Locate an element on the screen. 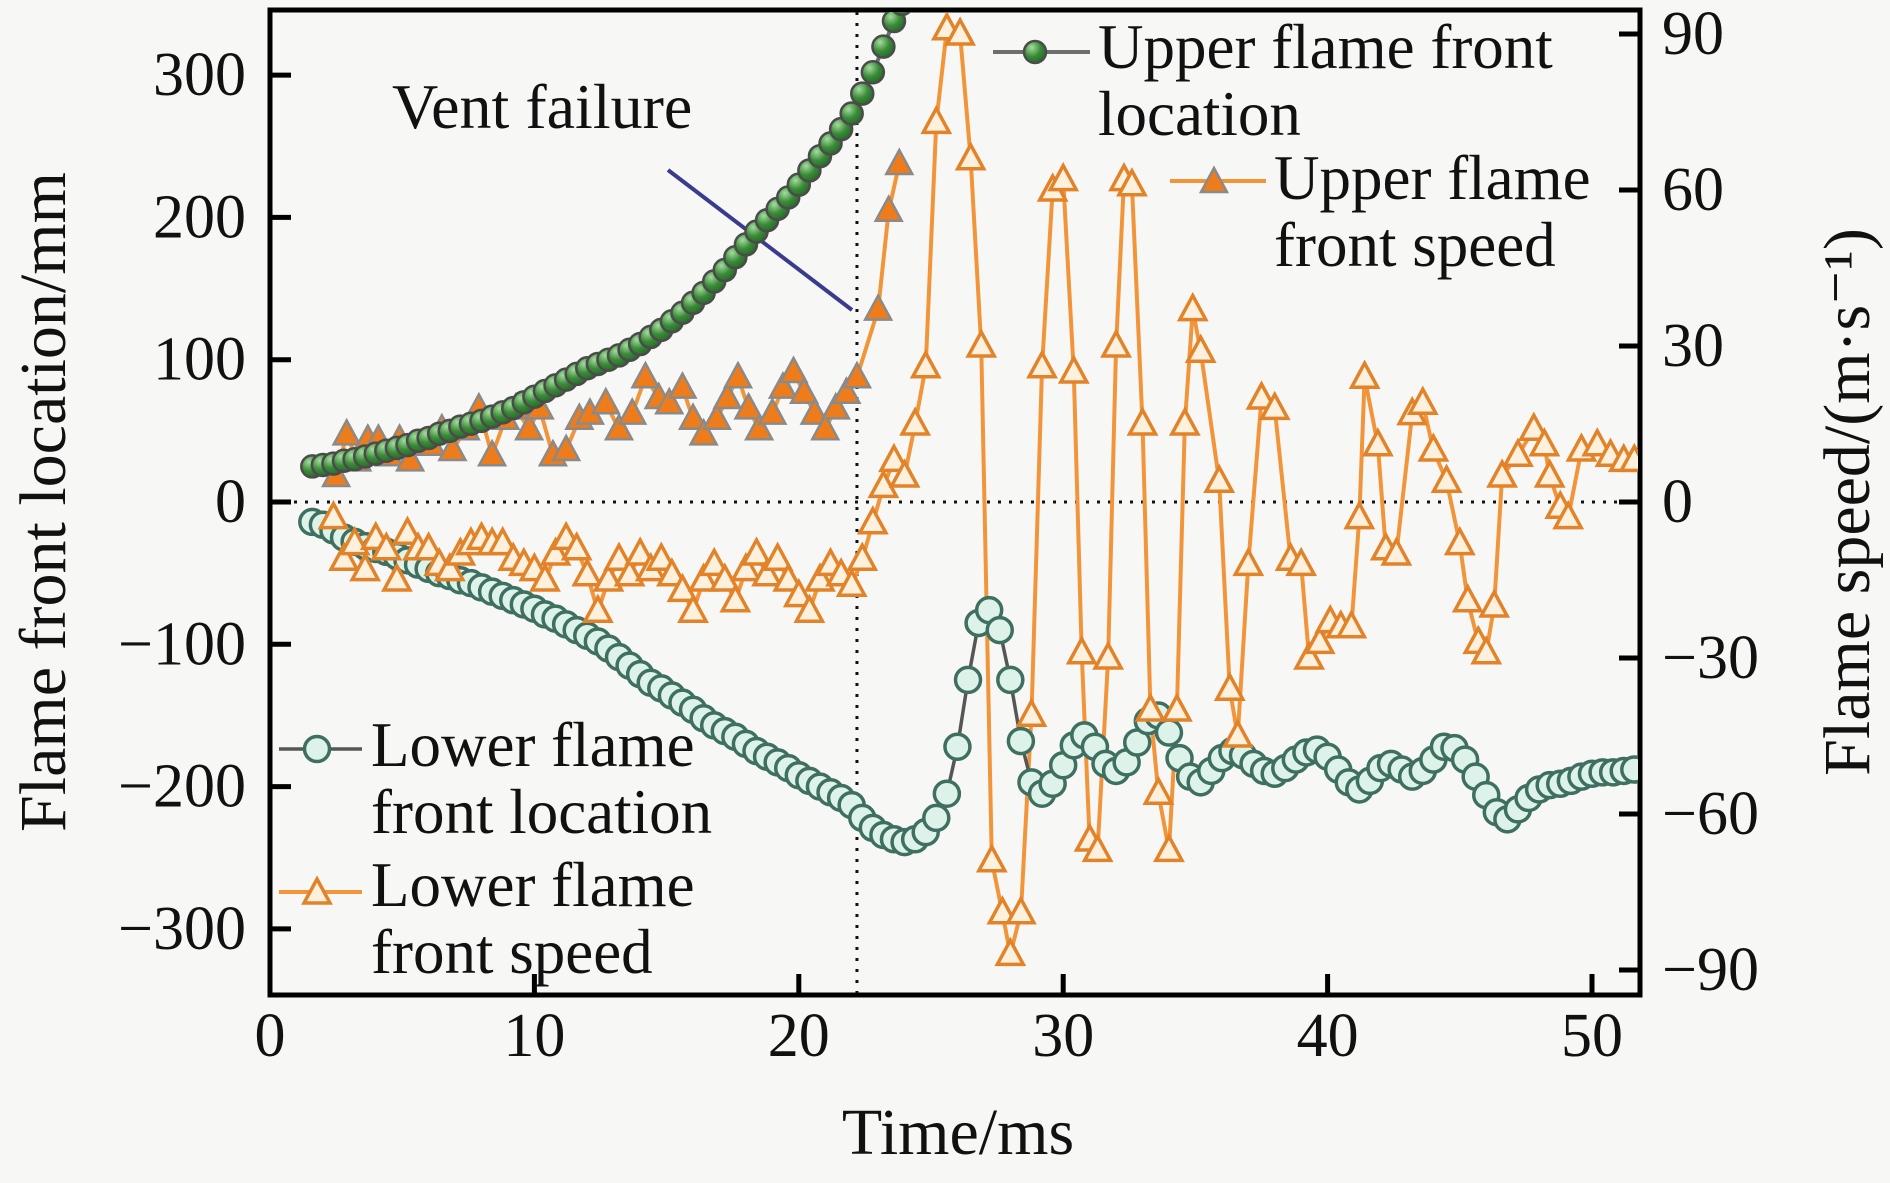 The height and width of the screenshot is (1183, 1890). legend-label-line: Upper flame front is located at coordinates (1325, 47).